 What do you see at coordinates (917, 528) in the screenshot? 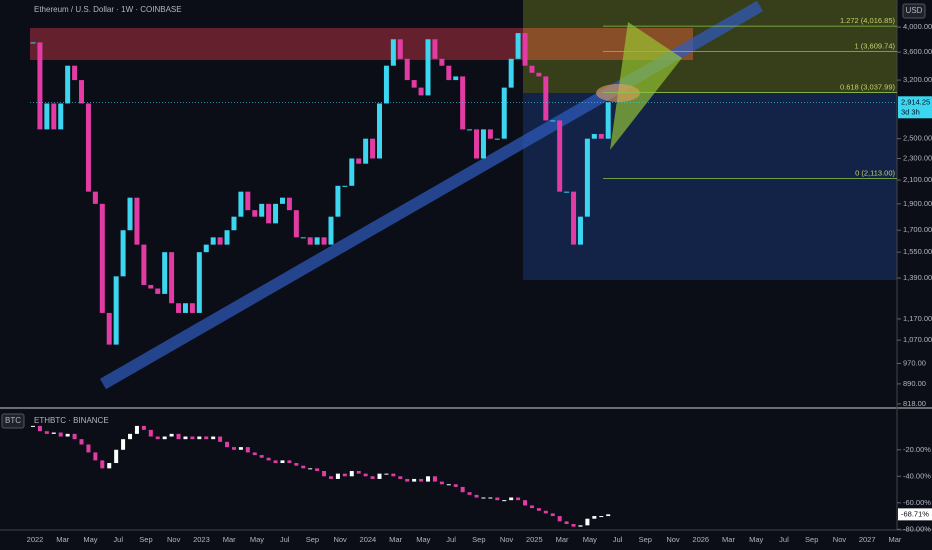
I see `y-tick-label: -80.00%` at bounding box center [917, 528].